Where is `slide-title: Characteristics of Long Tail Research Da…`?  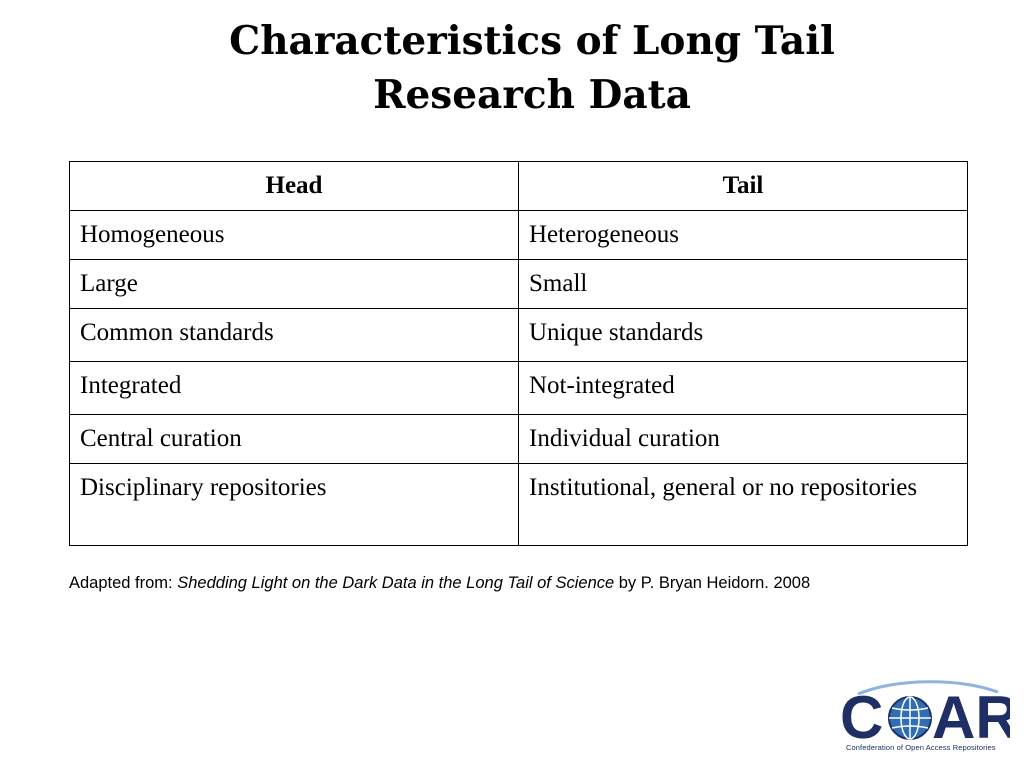 slide-title: Characteristics of Long Tail Research Da… is located at coordinates (532, 68).